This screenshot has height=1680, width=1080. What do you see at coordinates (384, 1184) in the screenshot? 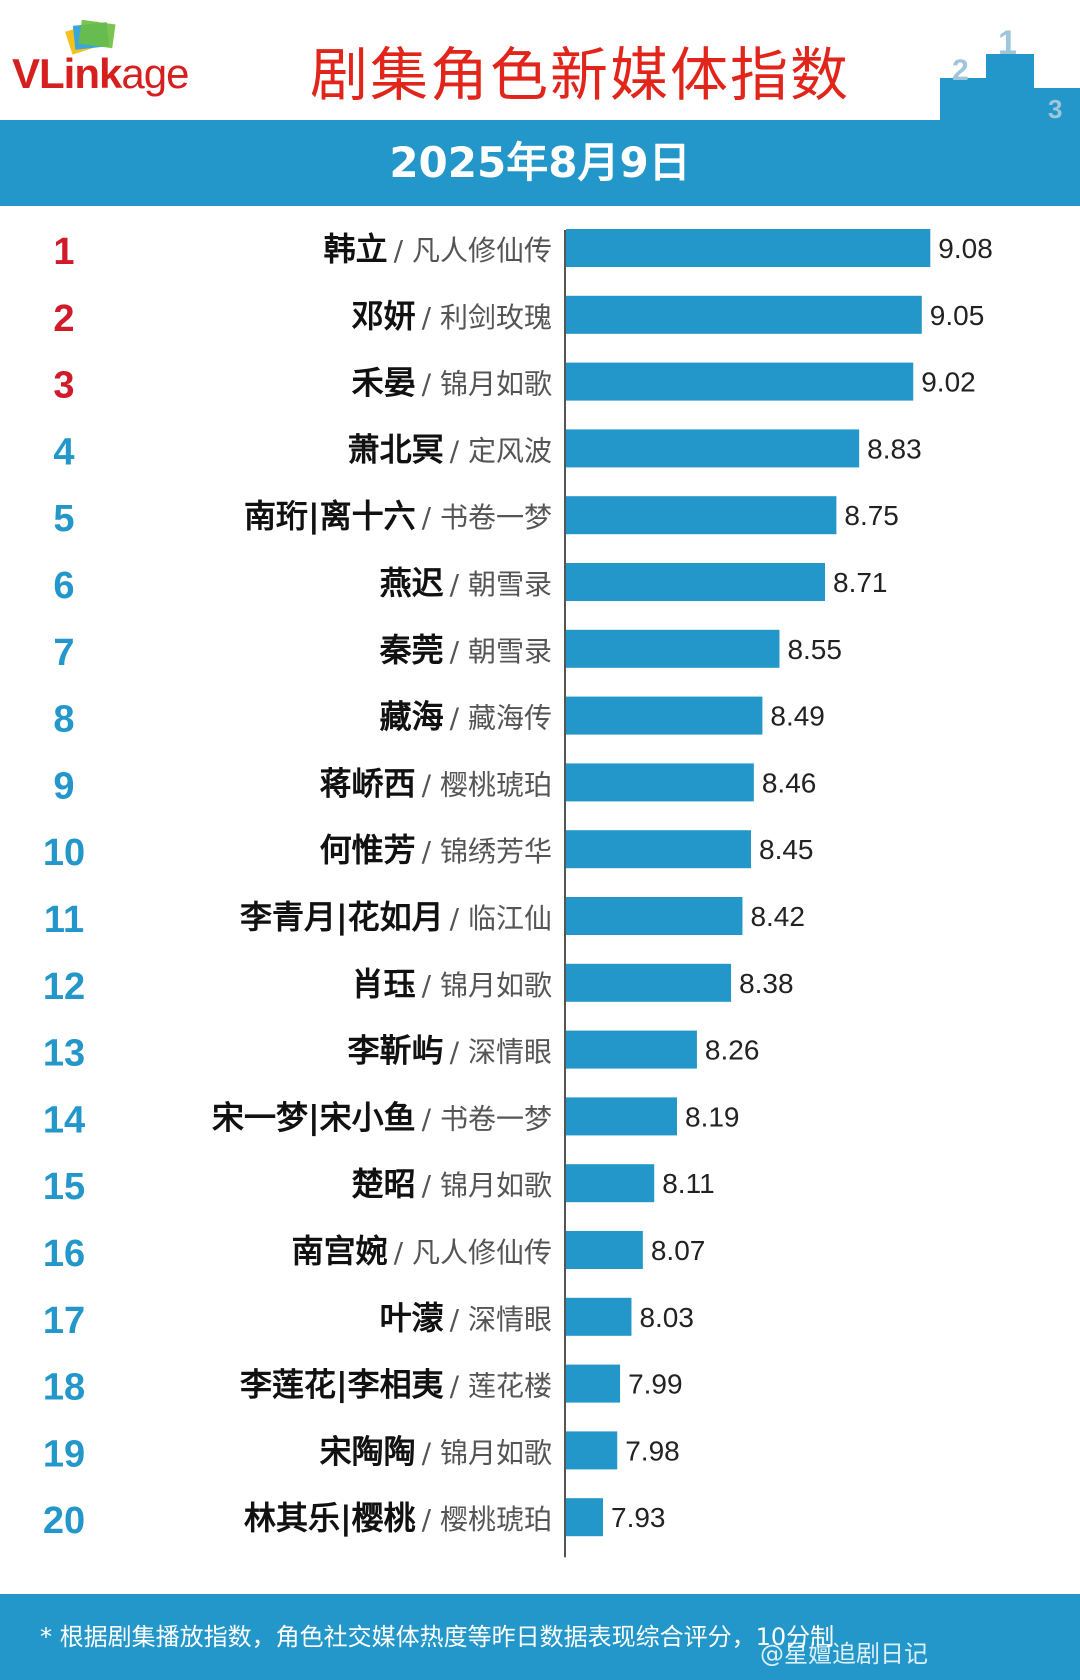
I see `character-name: 楚昭` at bounding box center [384, 1184].